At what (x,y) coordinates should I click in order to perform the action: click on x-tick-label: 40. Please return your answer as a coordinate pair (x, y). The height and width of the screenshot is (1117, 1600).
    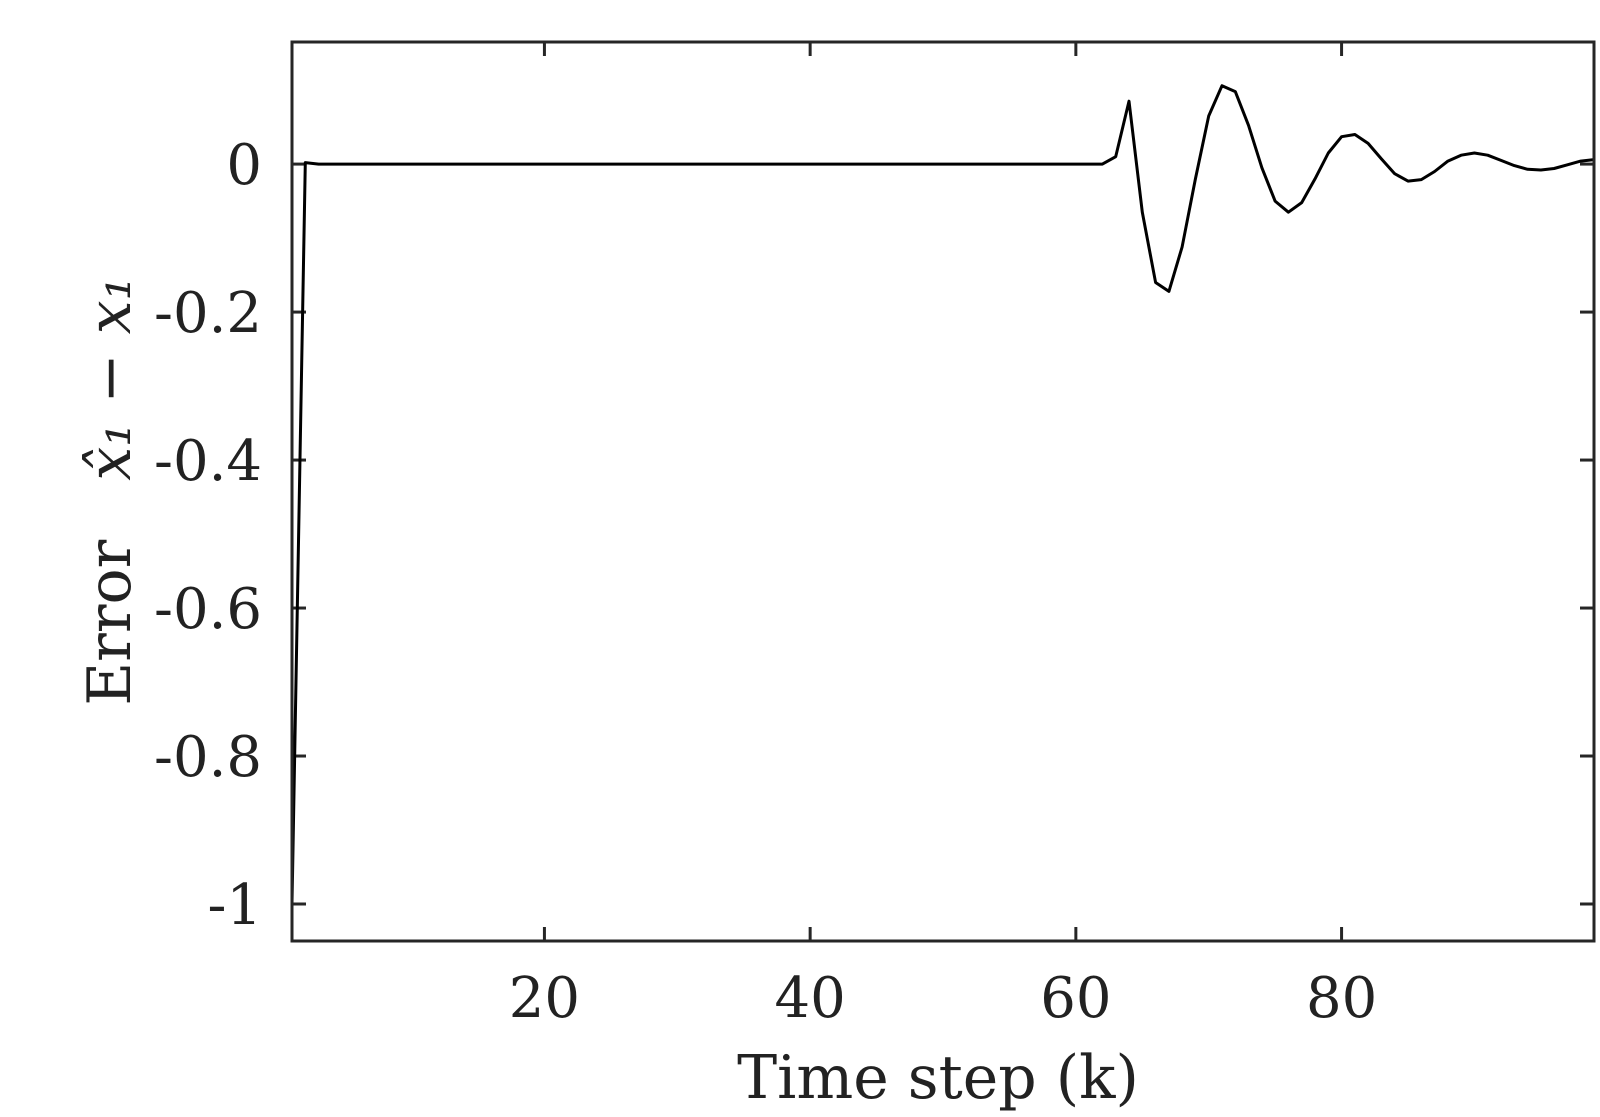
    Looking at the image, I should click on (810, 998).